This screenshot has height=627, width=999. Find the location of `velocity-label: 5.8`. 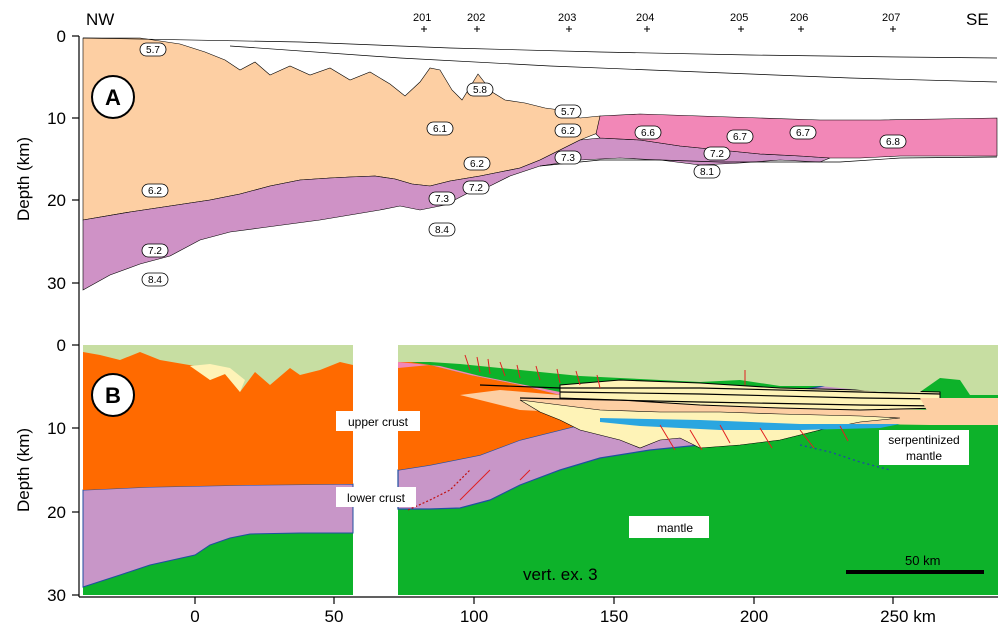

velocity-label: 5.8 is located at coordinates (480, 89).